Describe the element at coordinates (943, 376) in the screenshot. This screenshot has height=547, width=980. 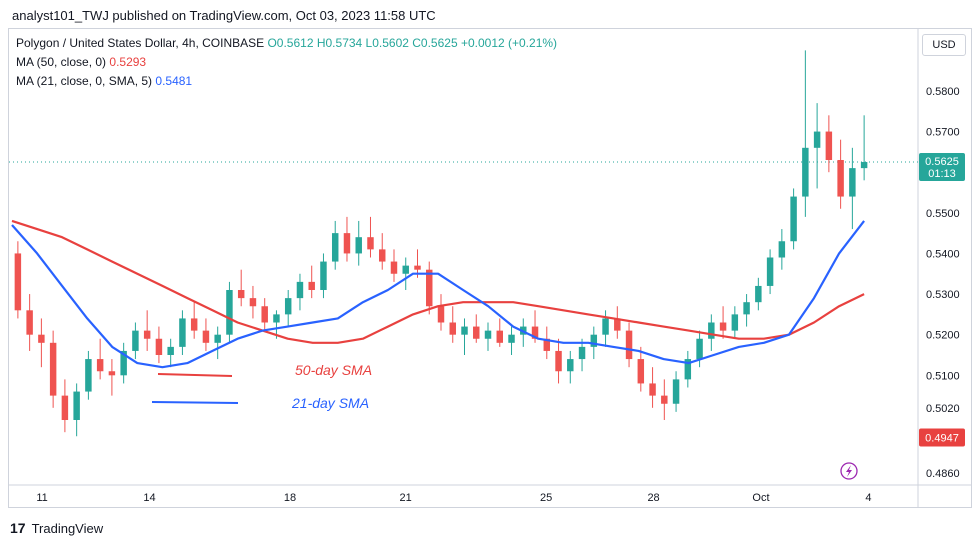
I see `y-tick-label: 0.5100` at that location.